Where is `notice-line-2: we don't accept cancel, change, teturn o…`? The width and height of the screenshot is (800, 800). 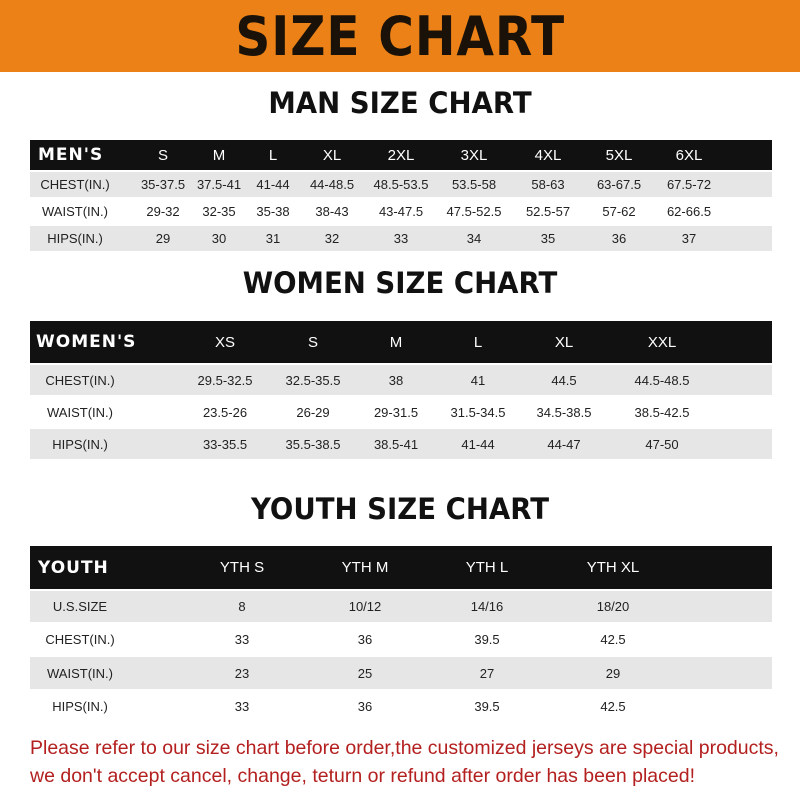
notice-line-2: we don't accept cancel, change, teturn o… is located at coordinates (362, 776).